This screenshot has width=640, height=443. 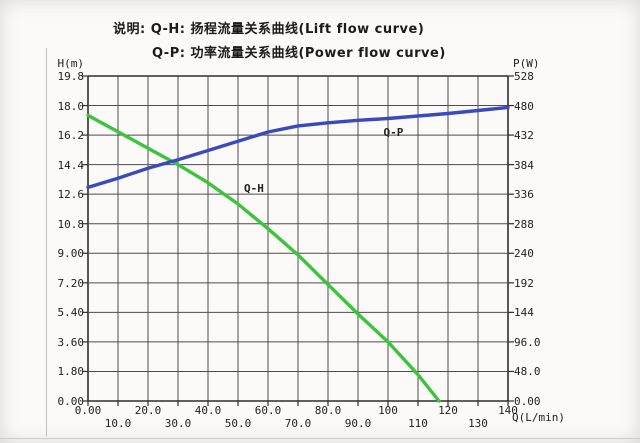 What do you see at coordinates (71, 313) in the screenshot?
I see `y-left-tick-label: 5.40` at bounding box center [71, 313].